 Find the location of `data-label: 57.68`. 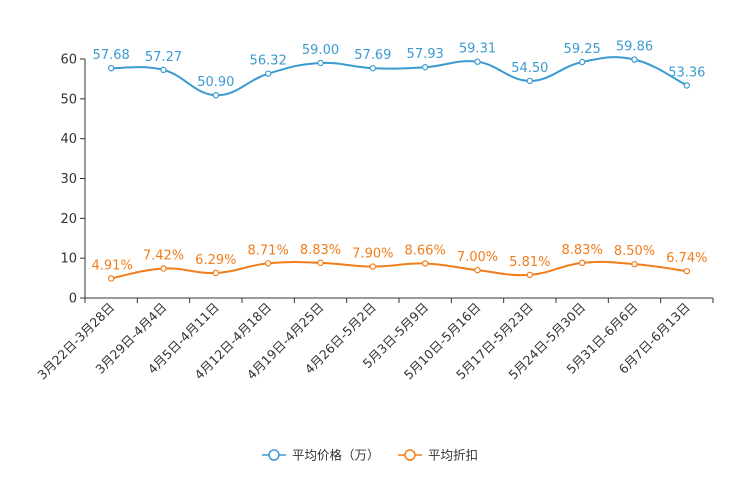

data-label: 57.68 is located at coordinates (111, 55).